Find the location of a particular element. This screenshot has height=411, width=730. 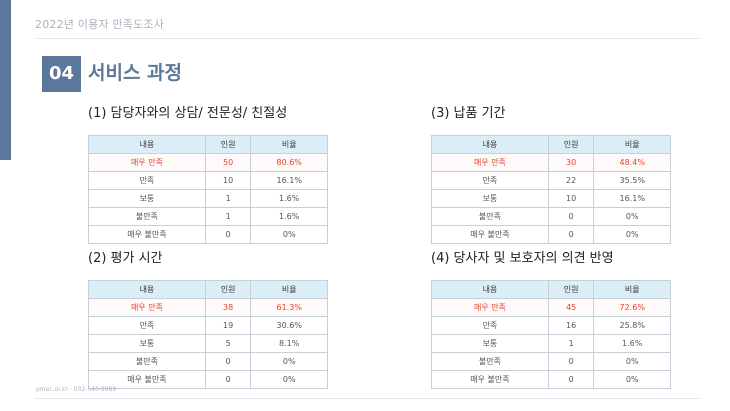

panel-title: (2) 평가 시간 is located at coordinates (125, 258).